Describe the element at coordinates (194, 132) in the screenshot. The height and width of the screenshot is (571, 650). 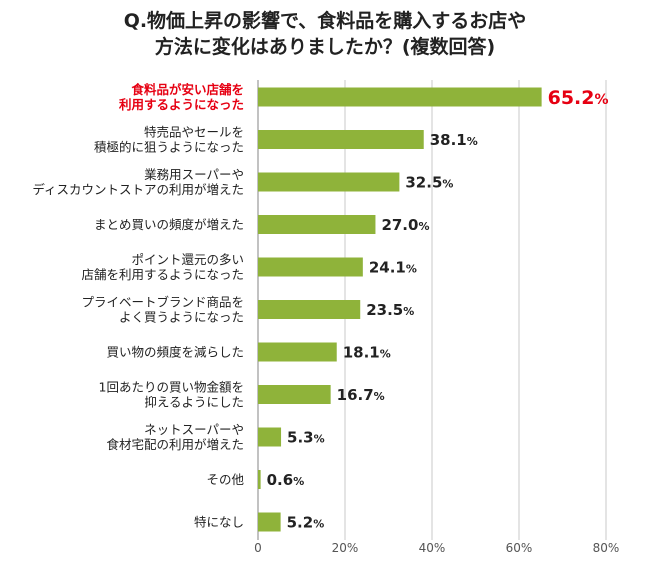
I see `category-label-1-0: 特売品やセールを` at that location.